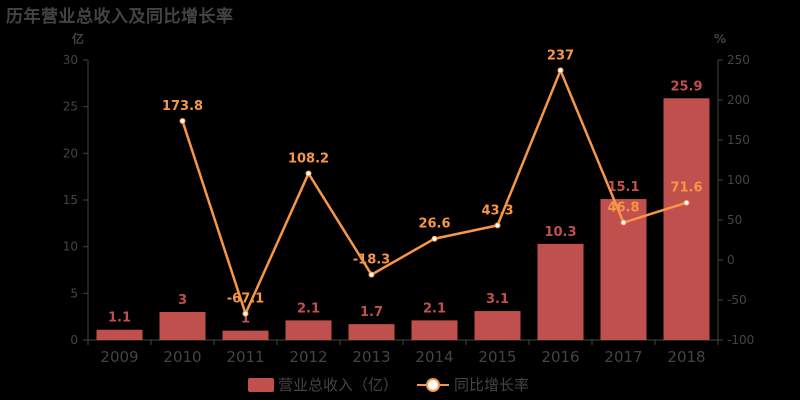 Image resolution: width=800 pixels, height=400 pixels. Describe the element at coordinates (70, 153) in the screenshot. I see `left-tick-label: 20` at that location.